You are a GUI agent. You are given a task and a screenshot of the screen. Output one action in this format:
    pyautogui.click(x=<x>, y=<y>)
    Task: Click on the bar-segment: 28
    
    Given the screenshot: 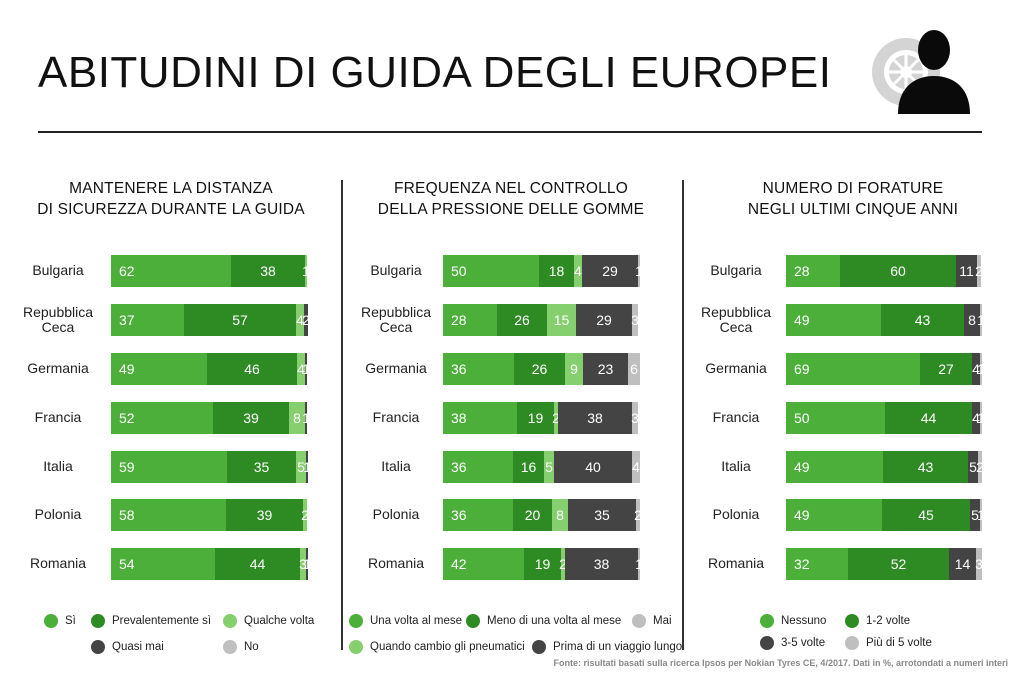 What is the action you would take?
    pyautogui.click(x=470, y=320)
    